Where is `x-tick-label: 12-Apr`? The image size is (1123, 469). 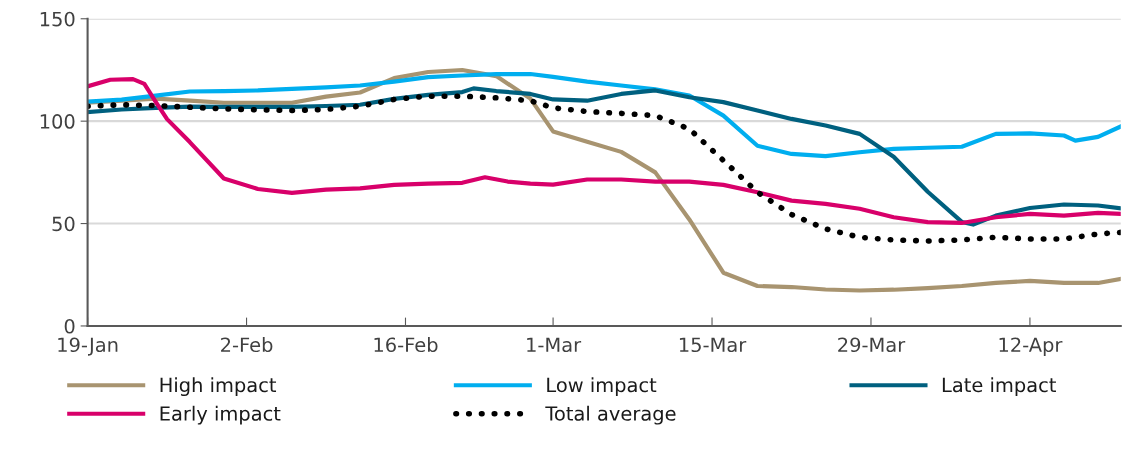
x-tick-label: 12-Apr is located at coordinates (1031, 346).